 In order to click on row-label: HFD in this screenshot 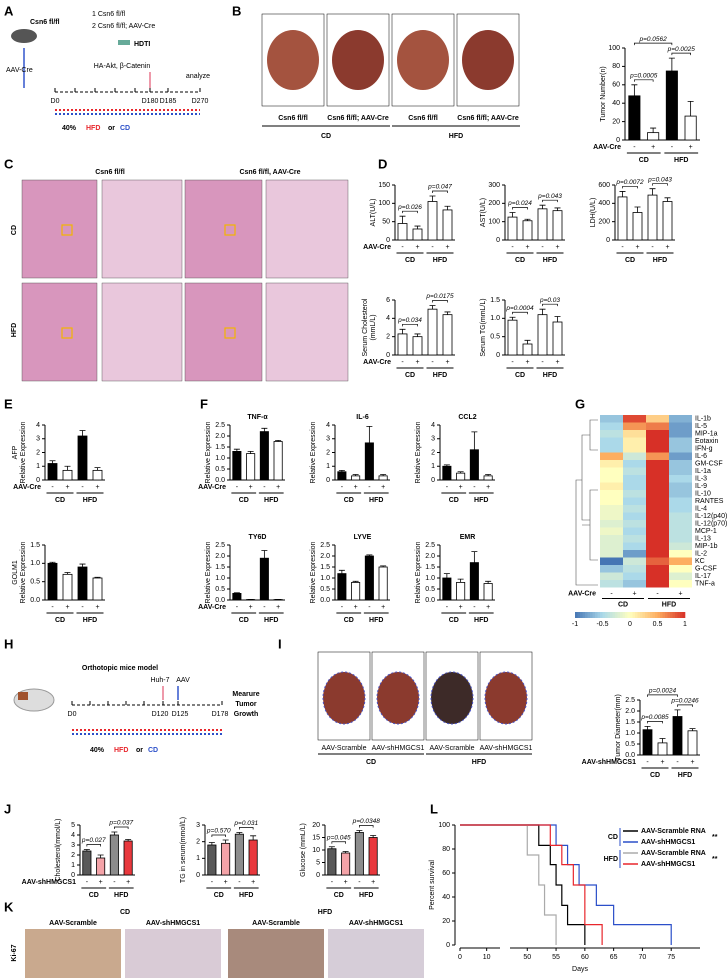, I will do `click(14, 330)`.